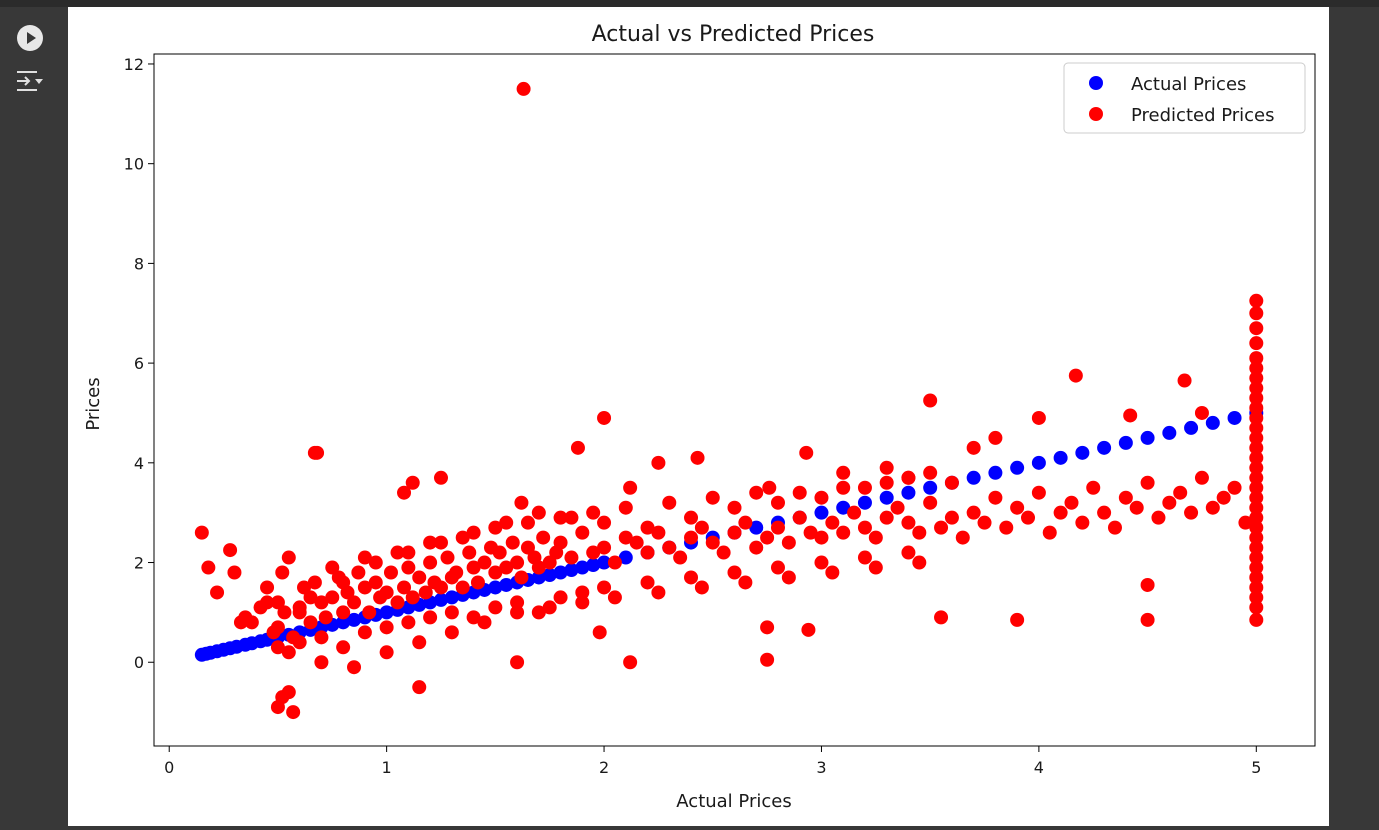 The height and width of the screenshot is (830, 1379). I want to click on y-tick-label: 6, so click(139, 363).